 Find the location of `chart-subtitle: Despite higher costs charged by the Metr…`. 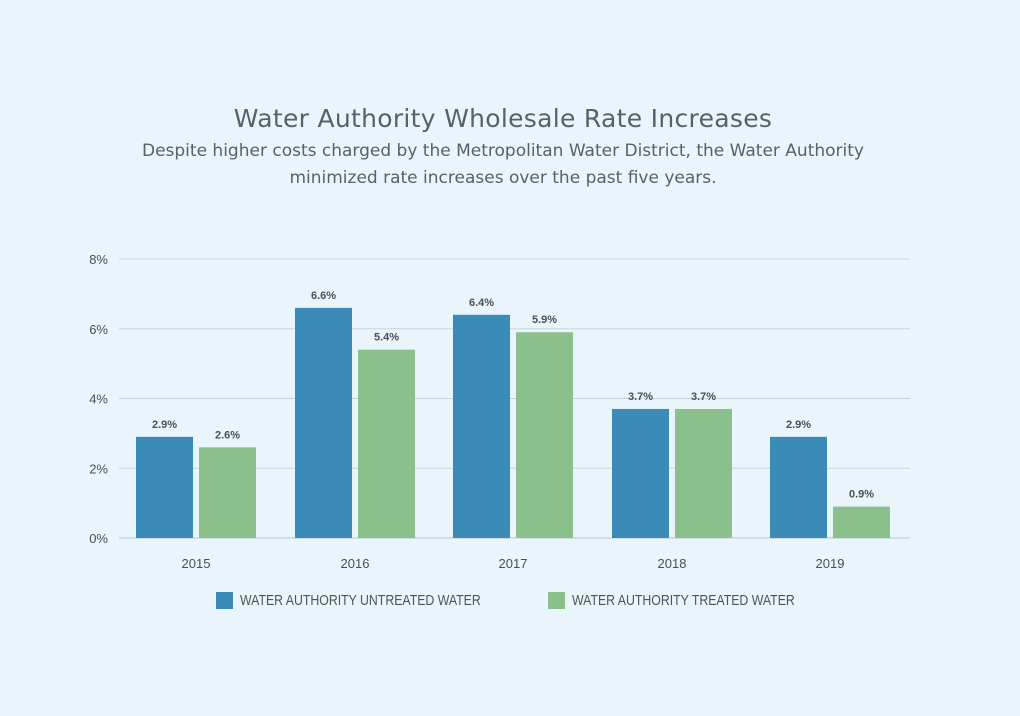

chart-subtitle: Despite higher costs charged by the Metr… is located at coordinates (502, 164).